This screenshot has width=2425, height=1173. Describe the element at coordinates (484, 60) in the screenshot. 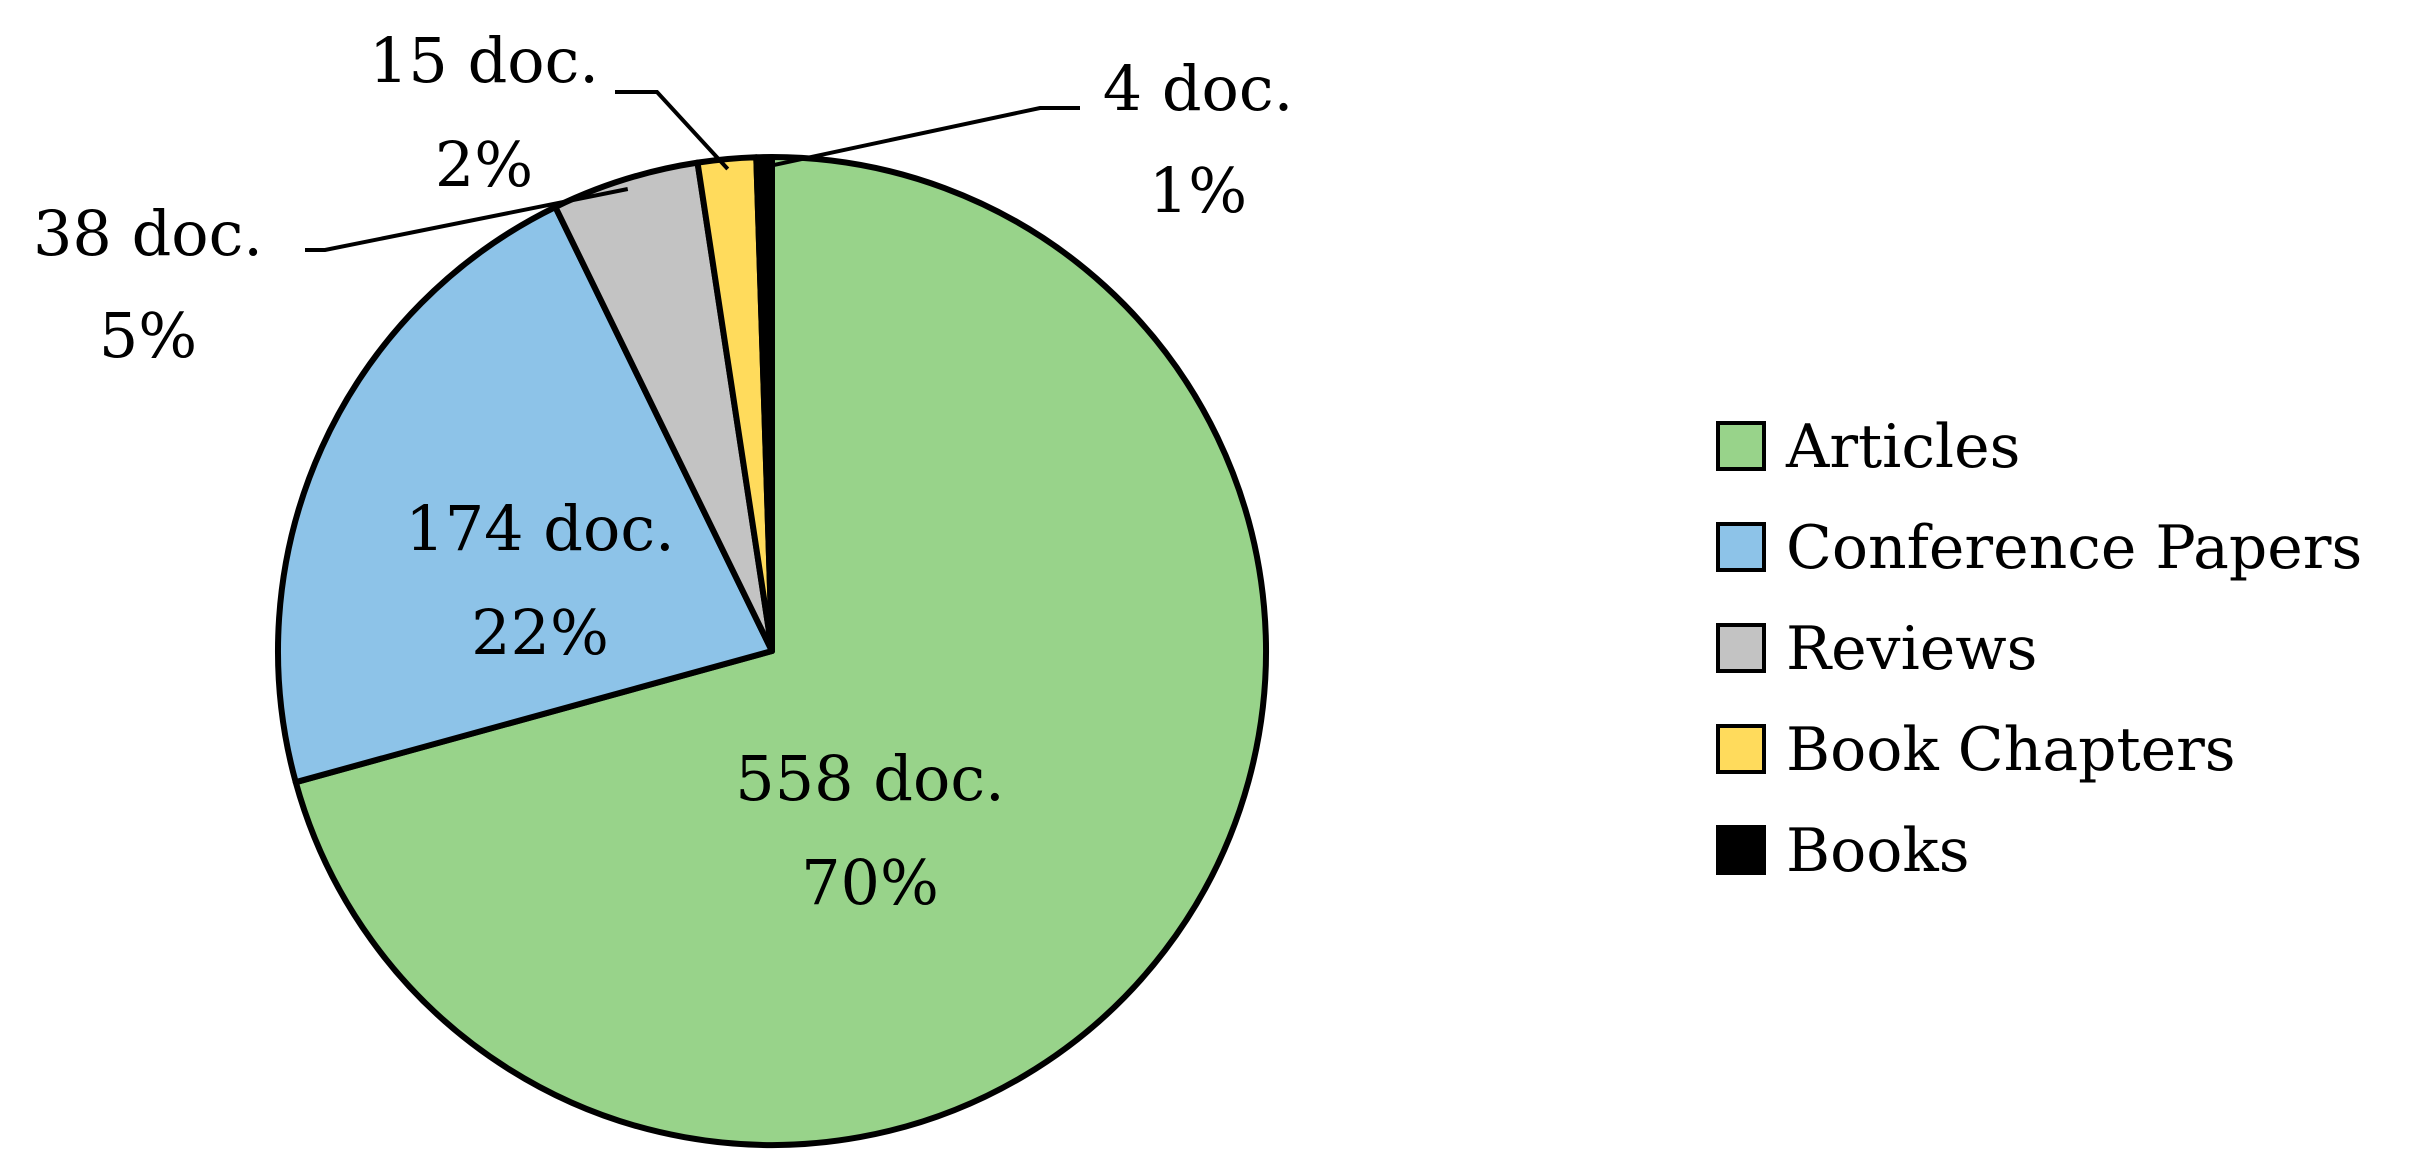

I see `data-label-count-book-chapters: 15 doc.` at that location.